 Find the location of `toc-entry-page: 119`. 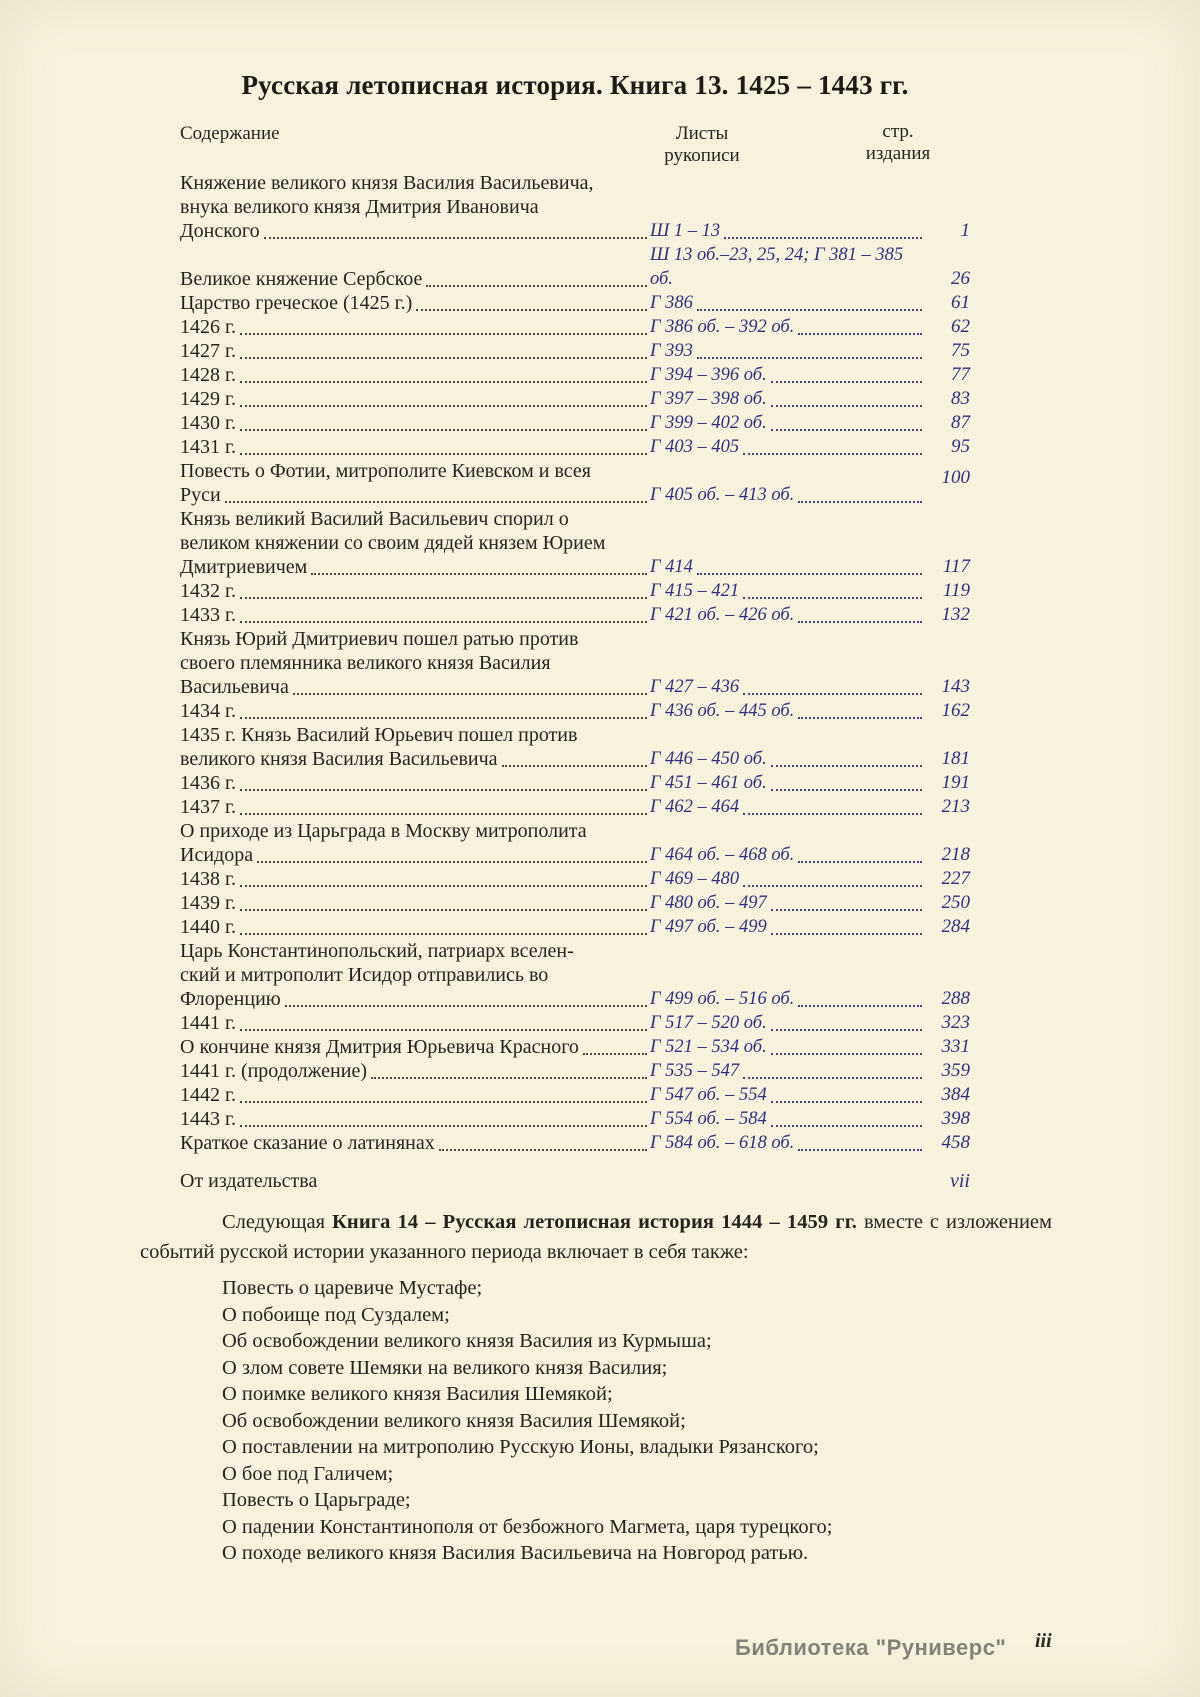

toc-entry-page: 119 is located at coordinates (956, 590).